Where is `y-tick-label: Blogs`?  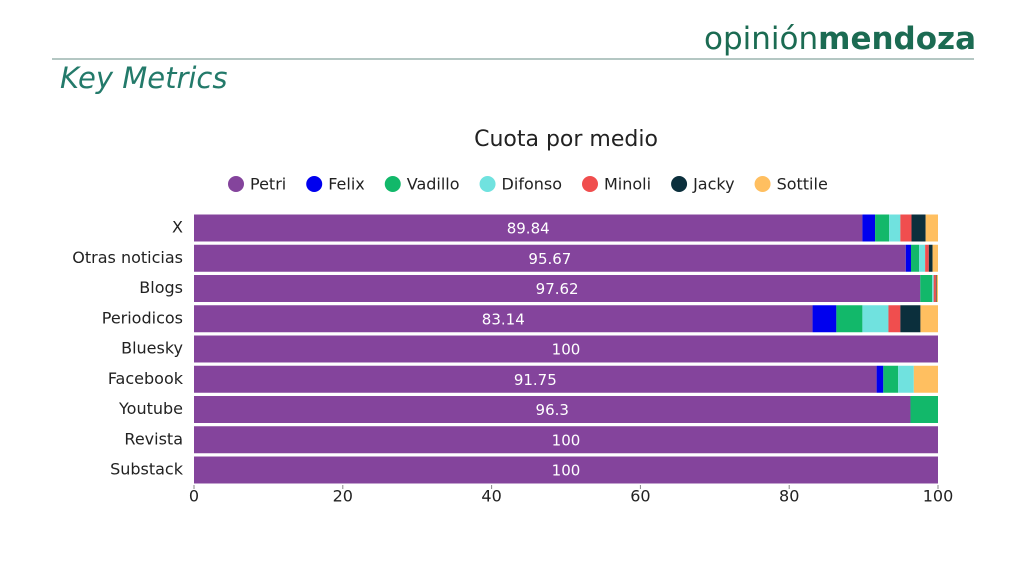 y-tick-label: Blogs is located at coordinates (161, 287).